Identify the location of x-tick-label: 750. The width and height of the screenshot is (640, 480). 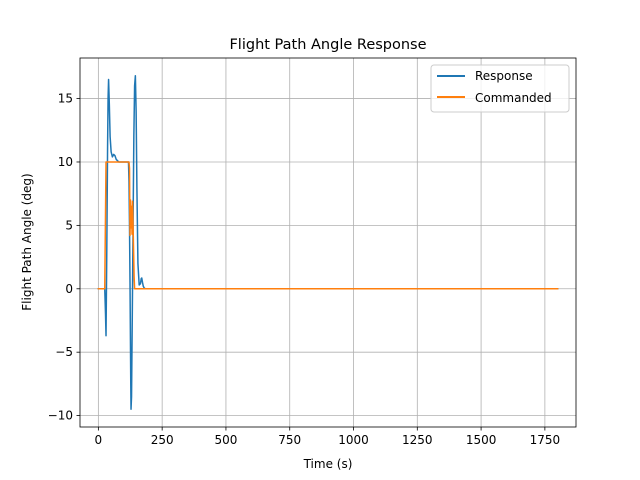
(289, 440).